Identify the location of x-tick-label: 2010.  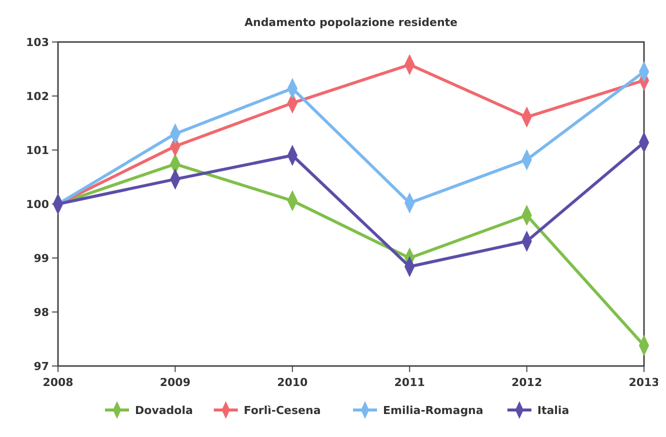
(292, 382).